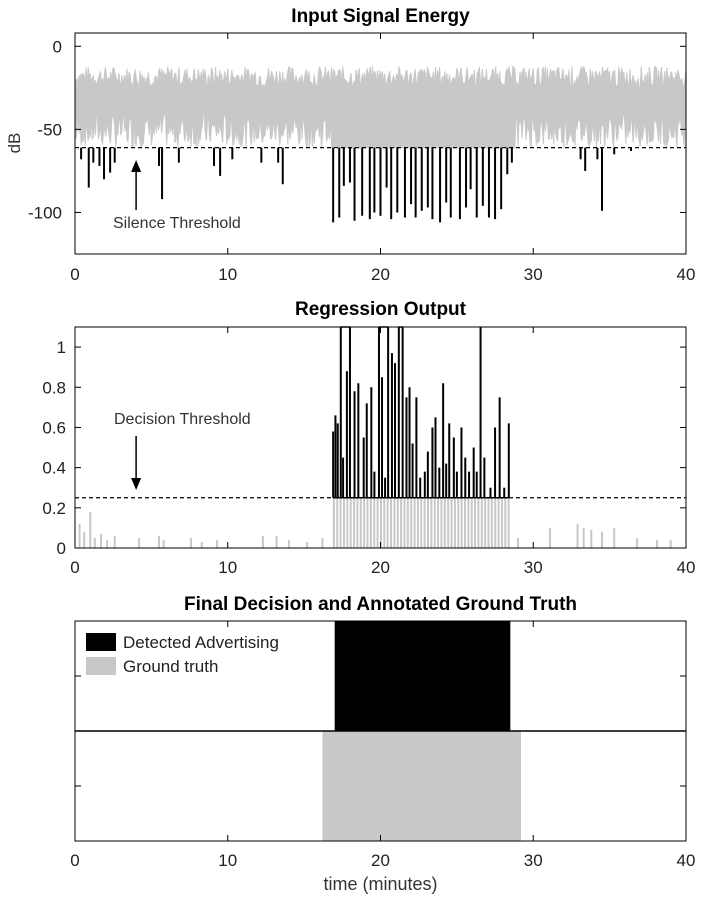 The width and height of the screenshot is (707, 903). I want to click on panel2-xtick-label: 20, so click(380, 567).